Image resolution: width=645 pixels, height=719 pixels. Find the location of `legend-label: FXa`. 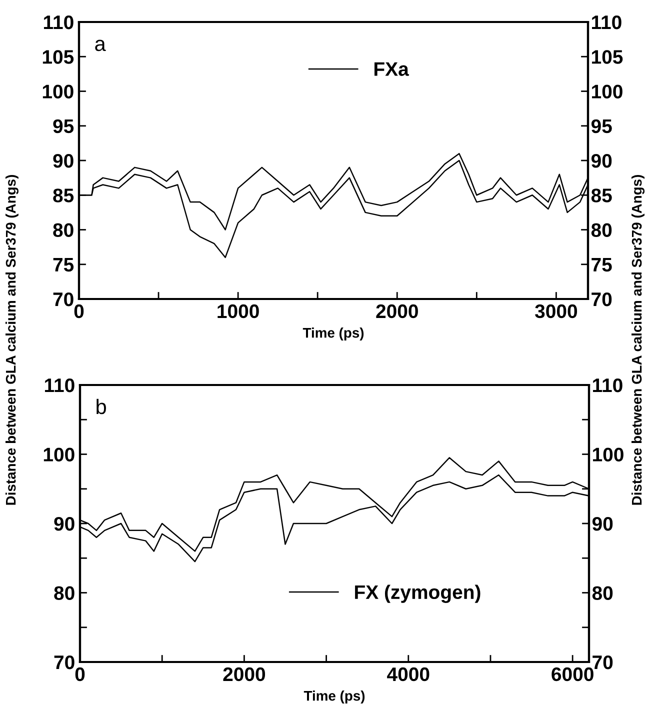

legend-label: FXa is located at coordinates (391, 69).